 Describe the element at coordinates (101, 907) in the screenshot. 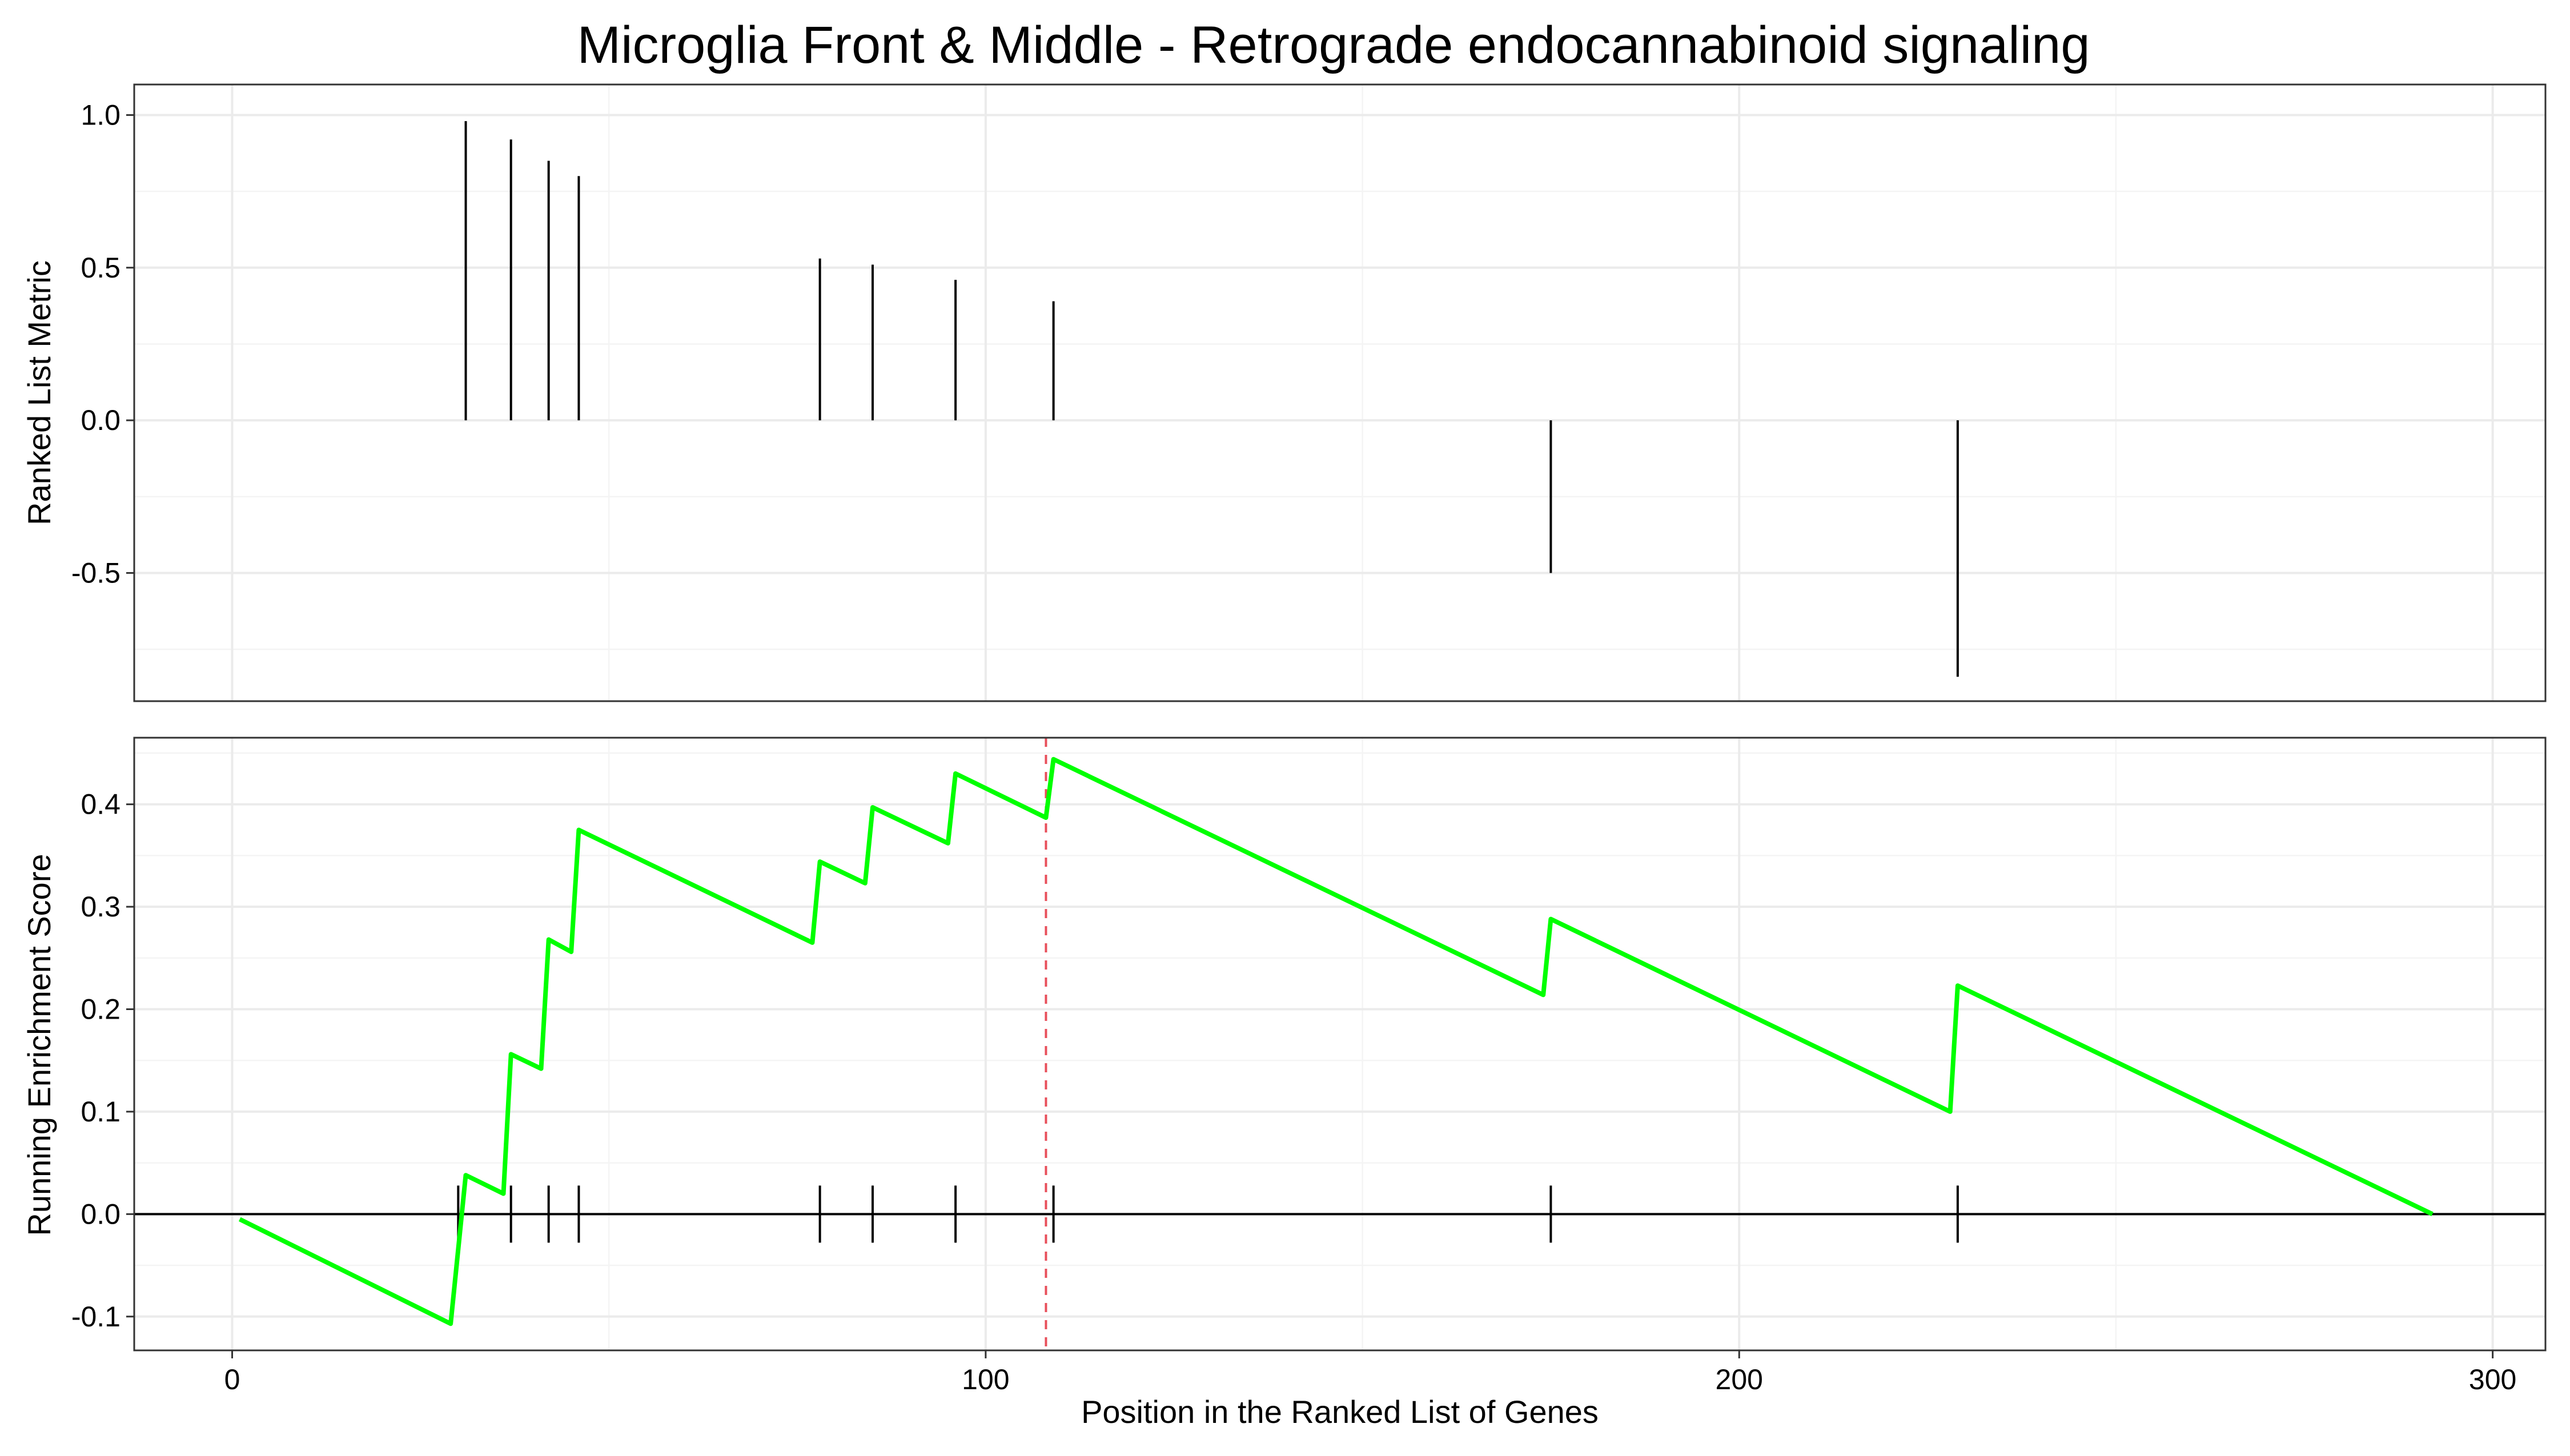

I see `bottom-y-tick-label: 0.3` at that location.